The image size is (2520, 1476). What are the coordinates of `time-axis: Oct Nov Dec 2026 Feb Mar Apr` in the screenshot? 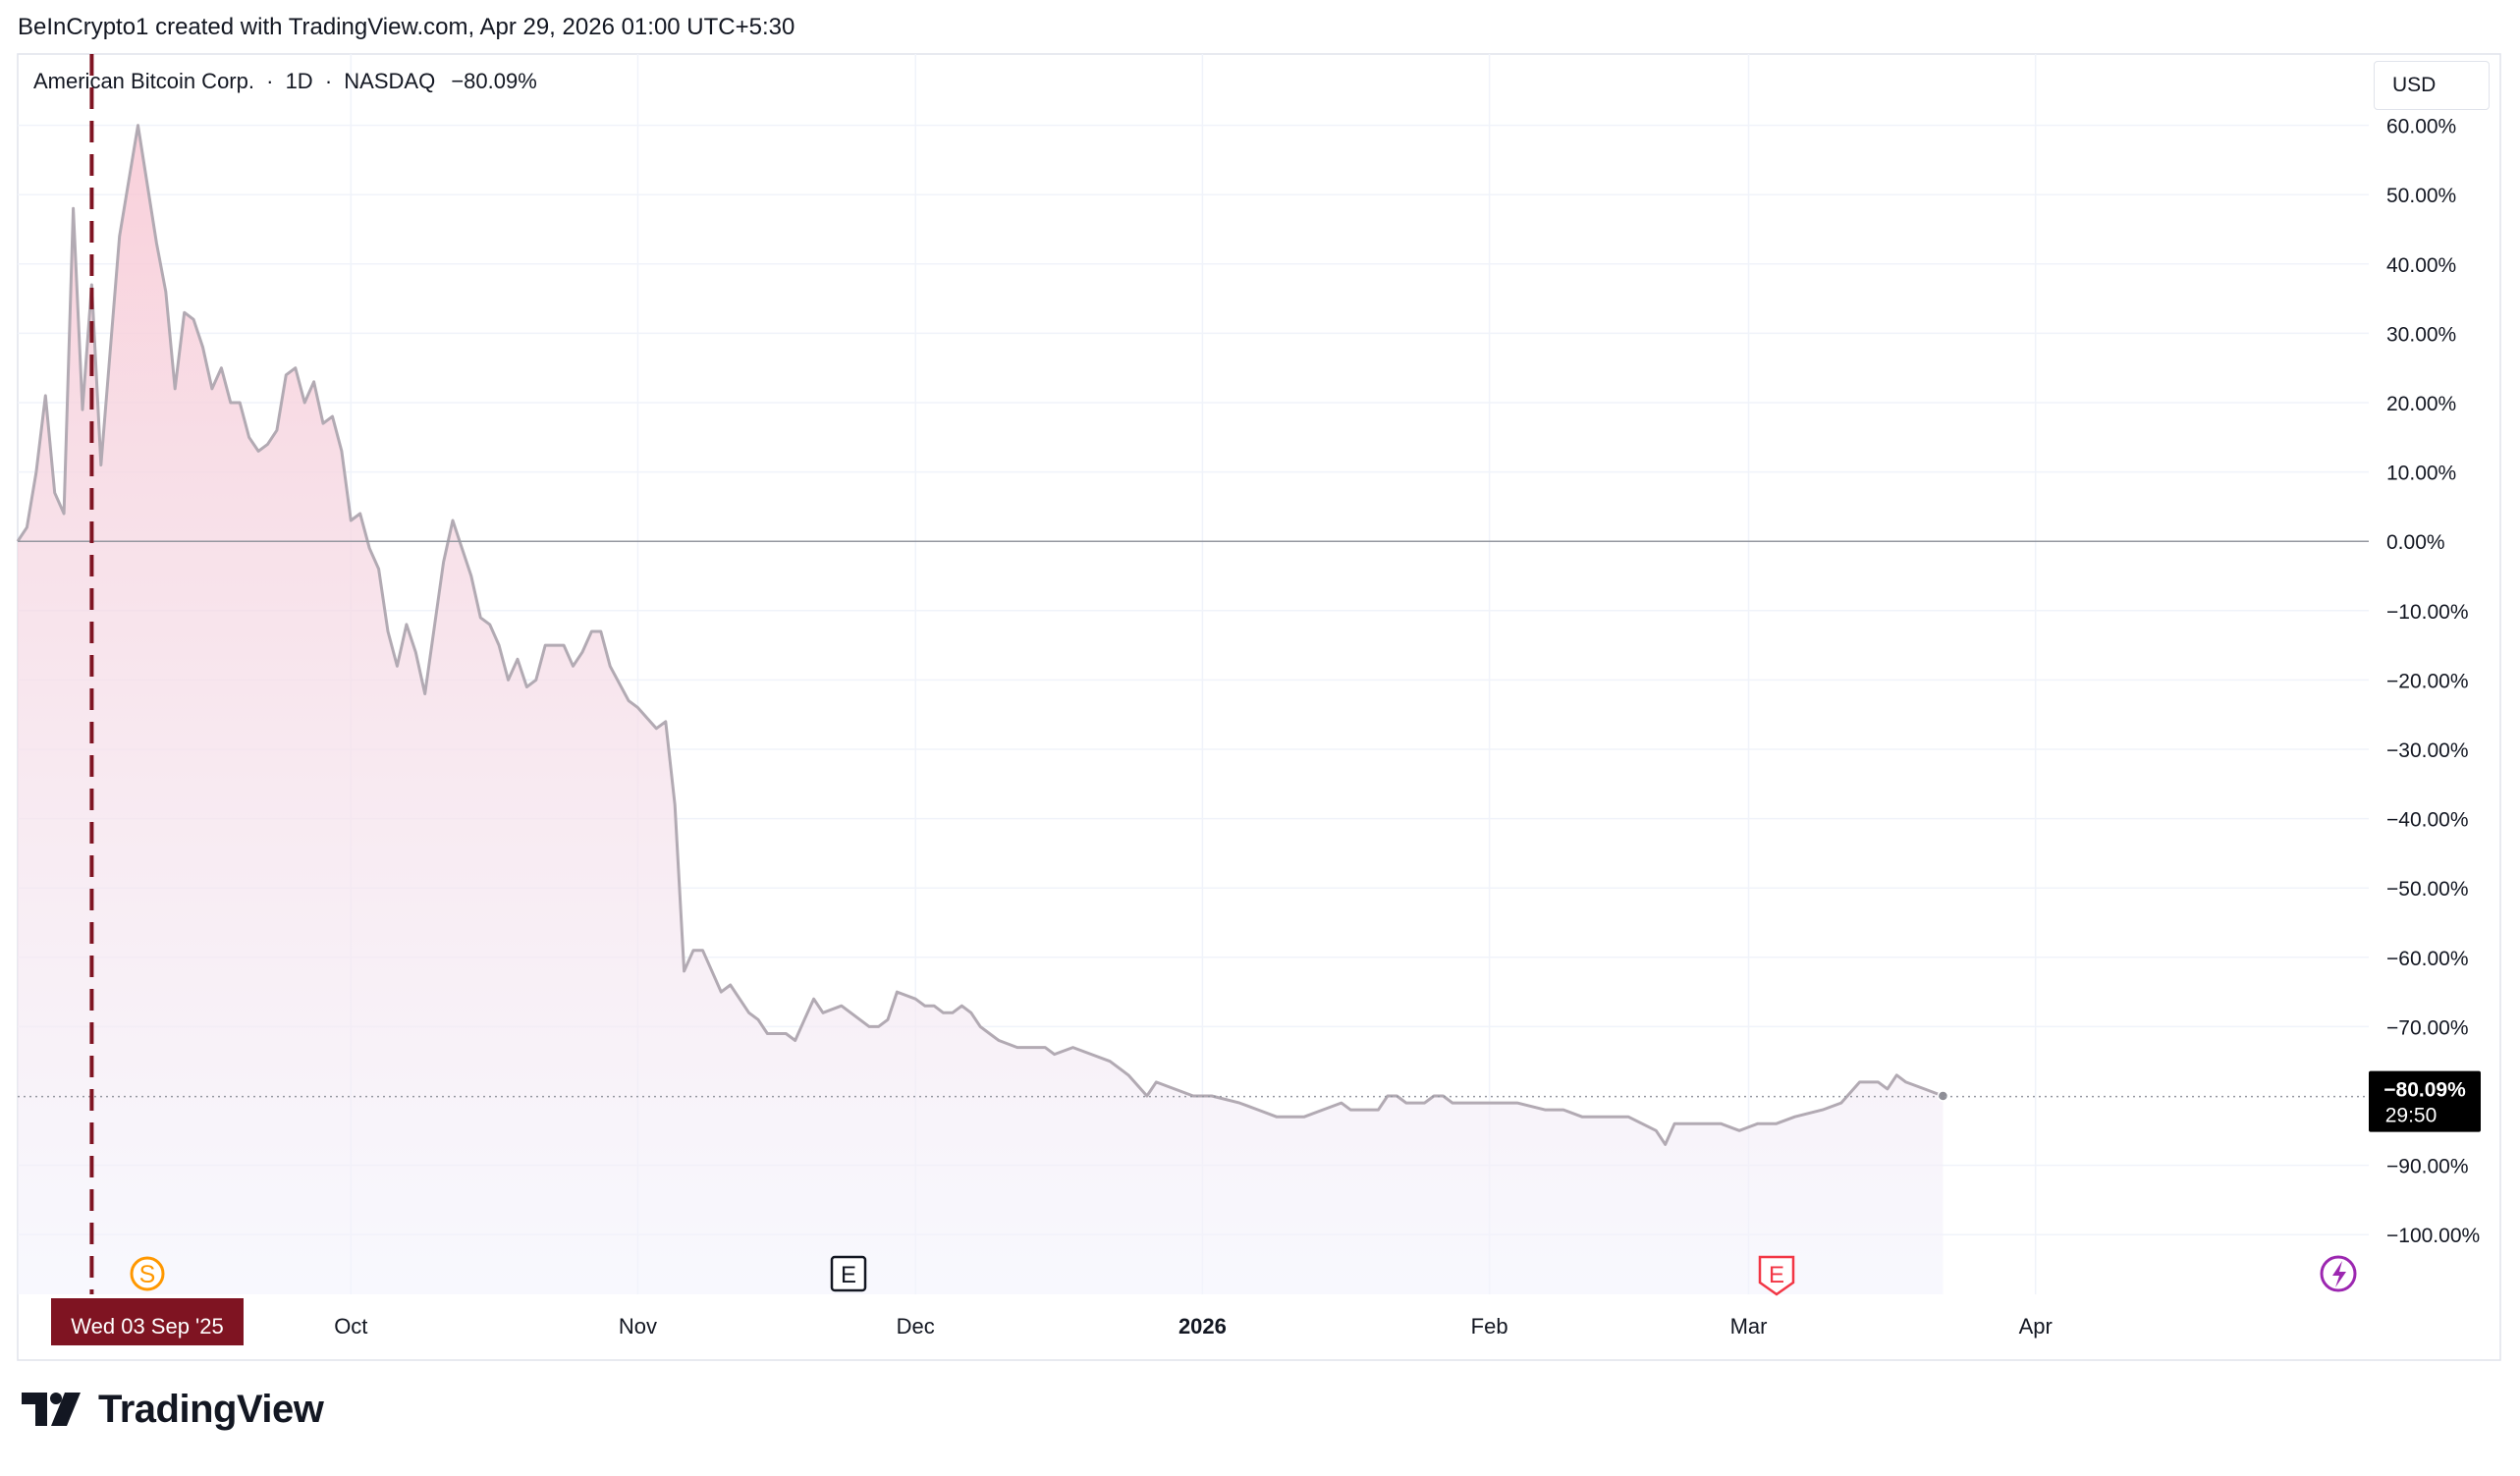 It's located at (1193, 1326).